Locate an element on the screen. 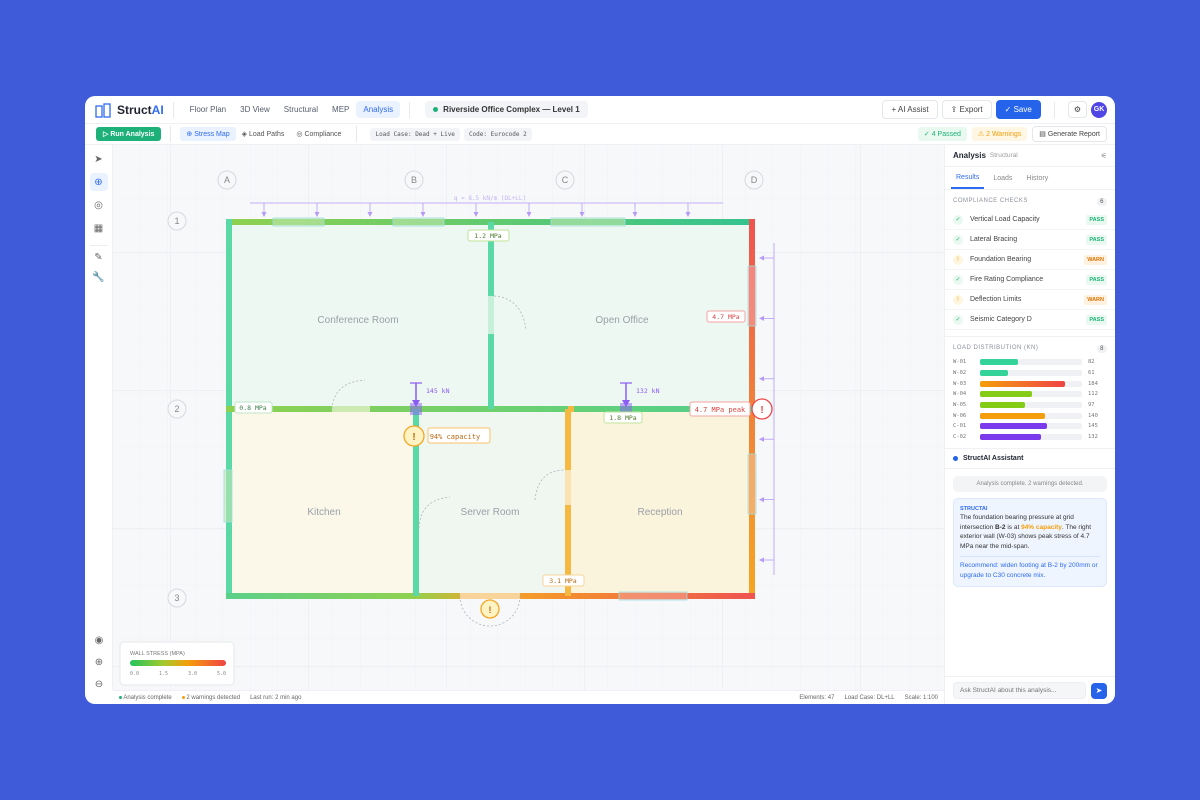 Image resolution: width=1200 pixels, height=800 pixels. check-name: Vertical Load Capacity is located at coordinates (1005, 219).